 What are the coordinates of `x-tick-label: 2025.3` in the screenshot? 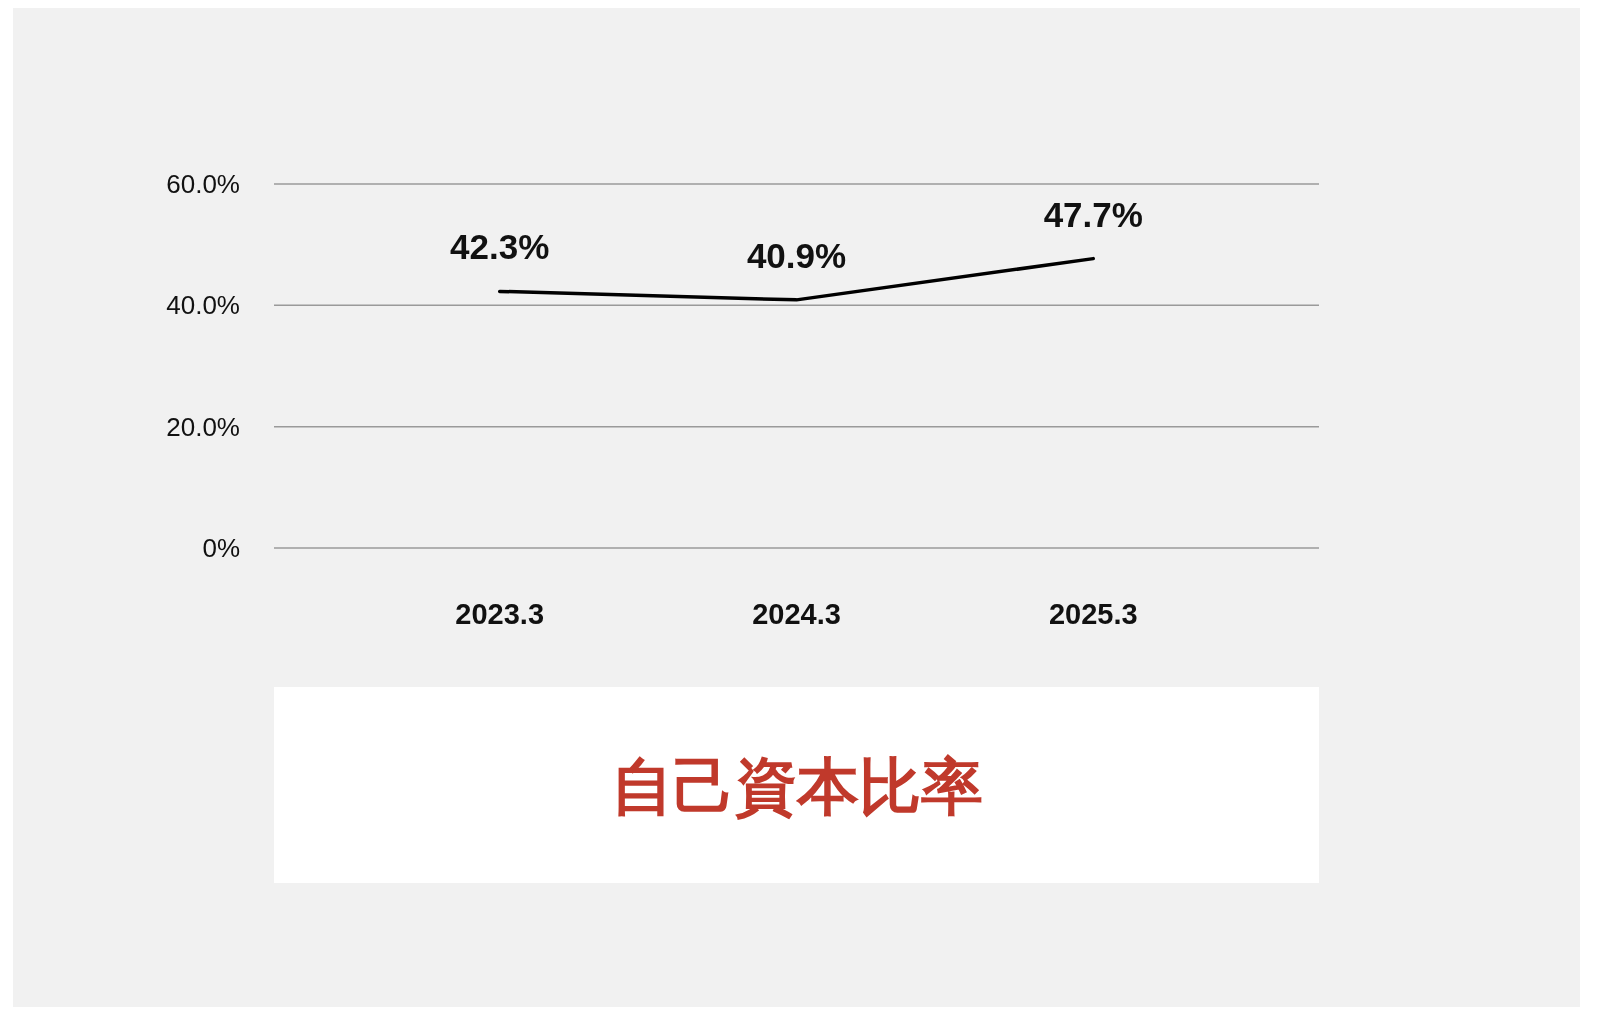 It's located at (1093, 614).